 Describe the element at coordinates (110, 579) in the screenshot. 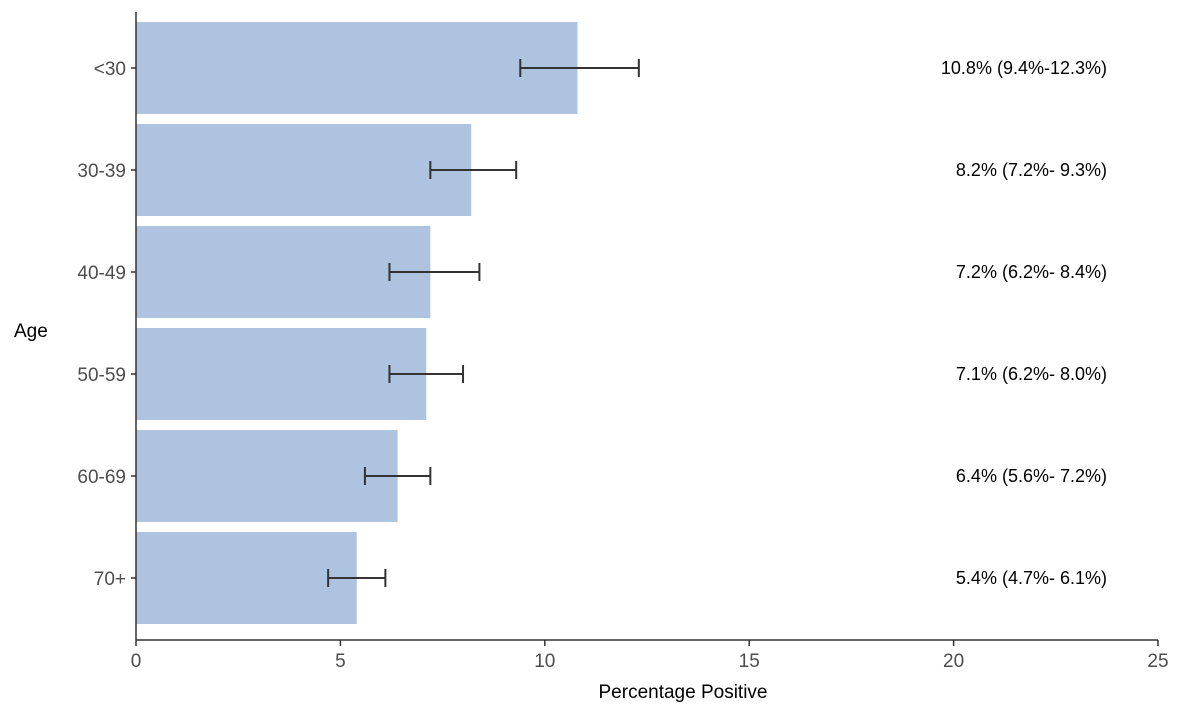

I see `y-tick-label: 70+` at that location.